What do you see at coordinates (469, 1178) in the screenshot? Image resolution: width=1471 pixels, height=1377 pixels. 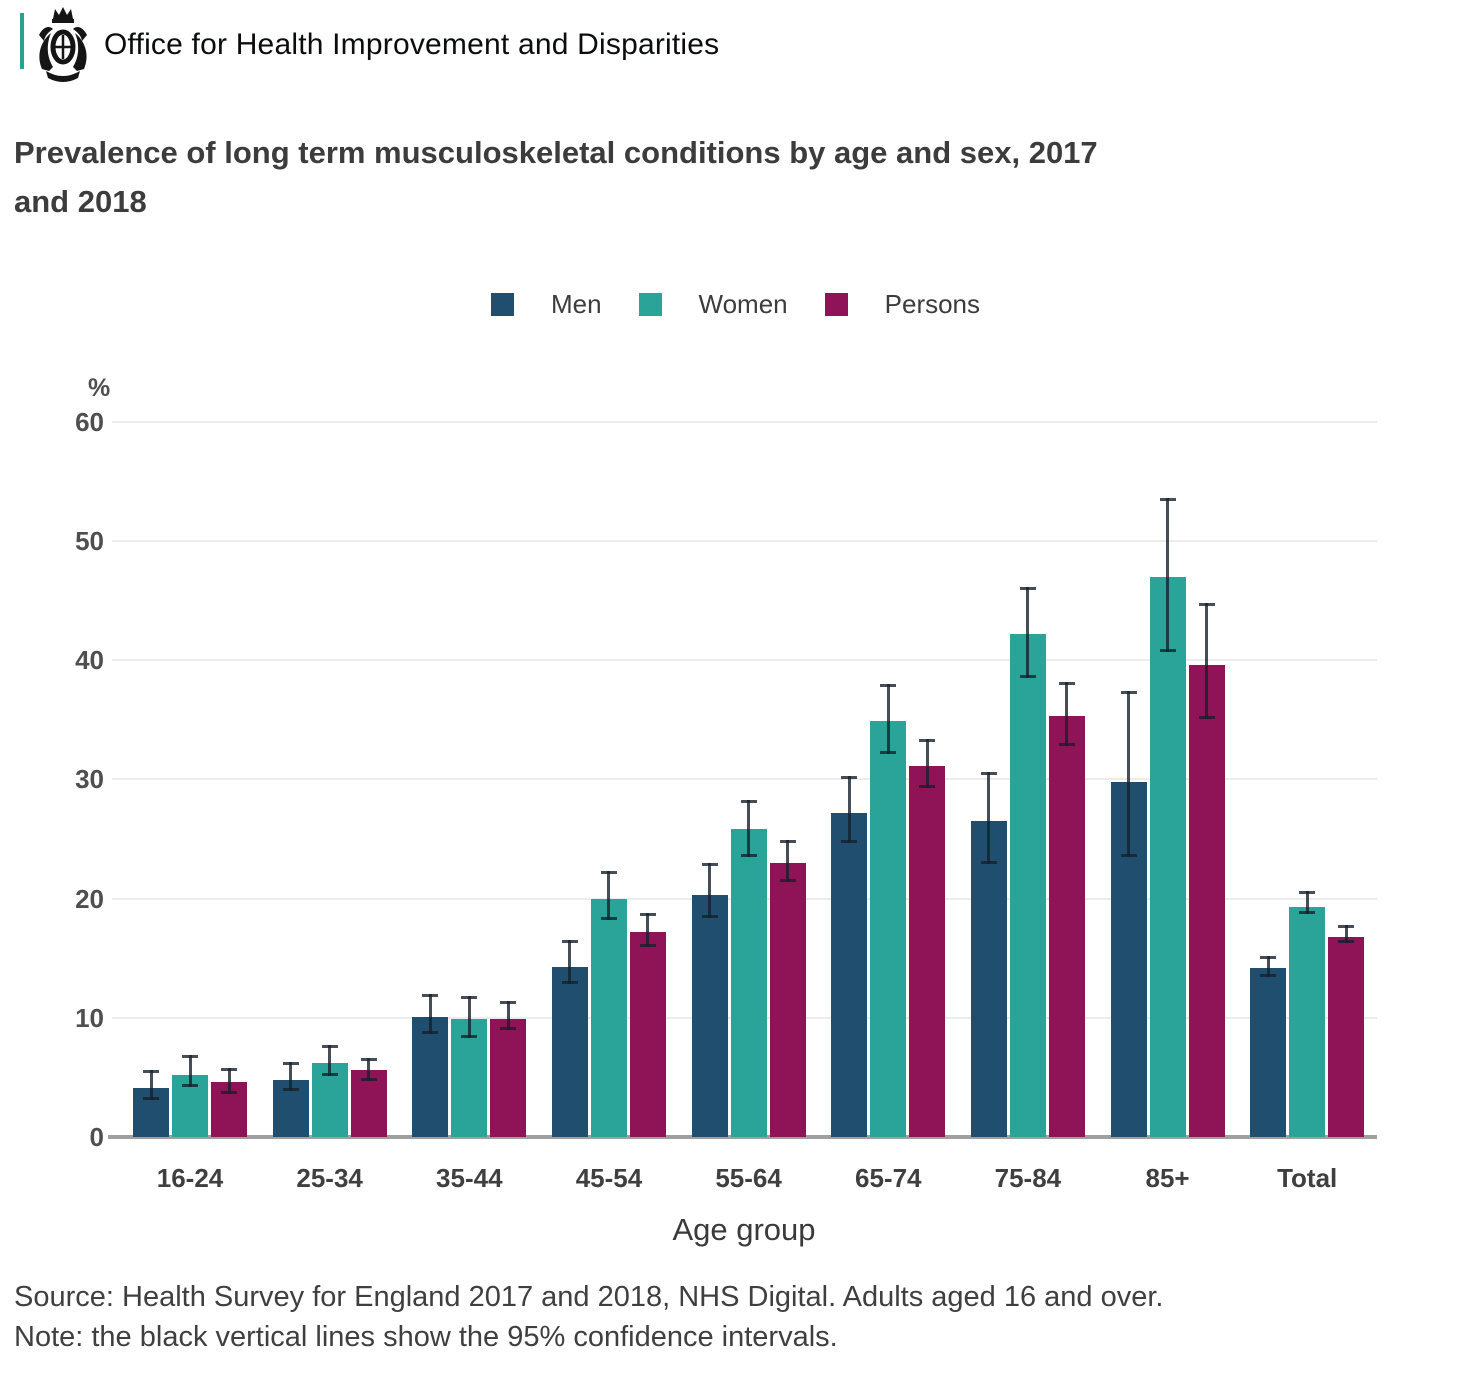 I see `x-tick-label-35-44: 35-44` at bounding box center [469, 1178].